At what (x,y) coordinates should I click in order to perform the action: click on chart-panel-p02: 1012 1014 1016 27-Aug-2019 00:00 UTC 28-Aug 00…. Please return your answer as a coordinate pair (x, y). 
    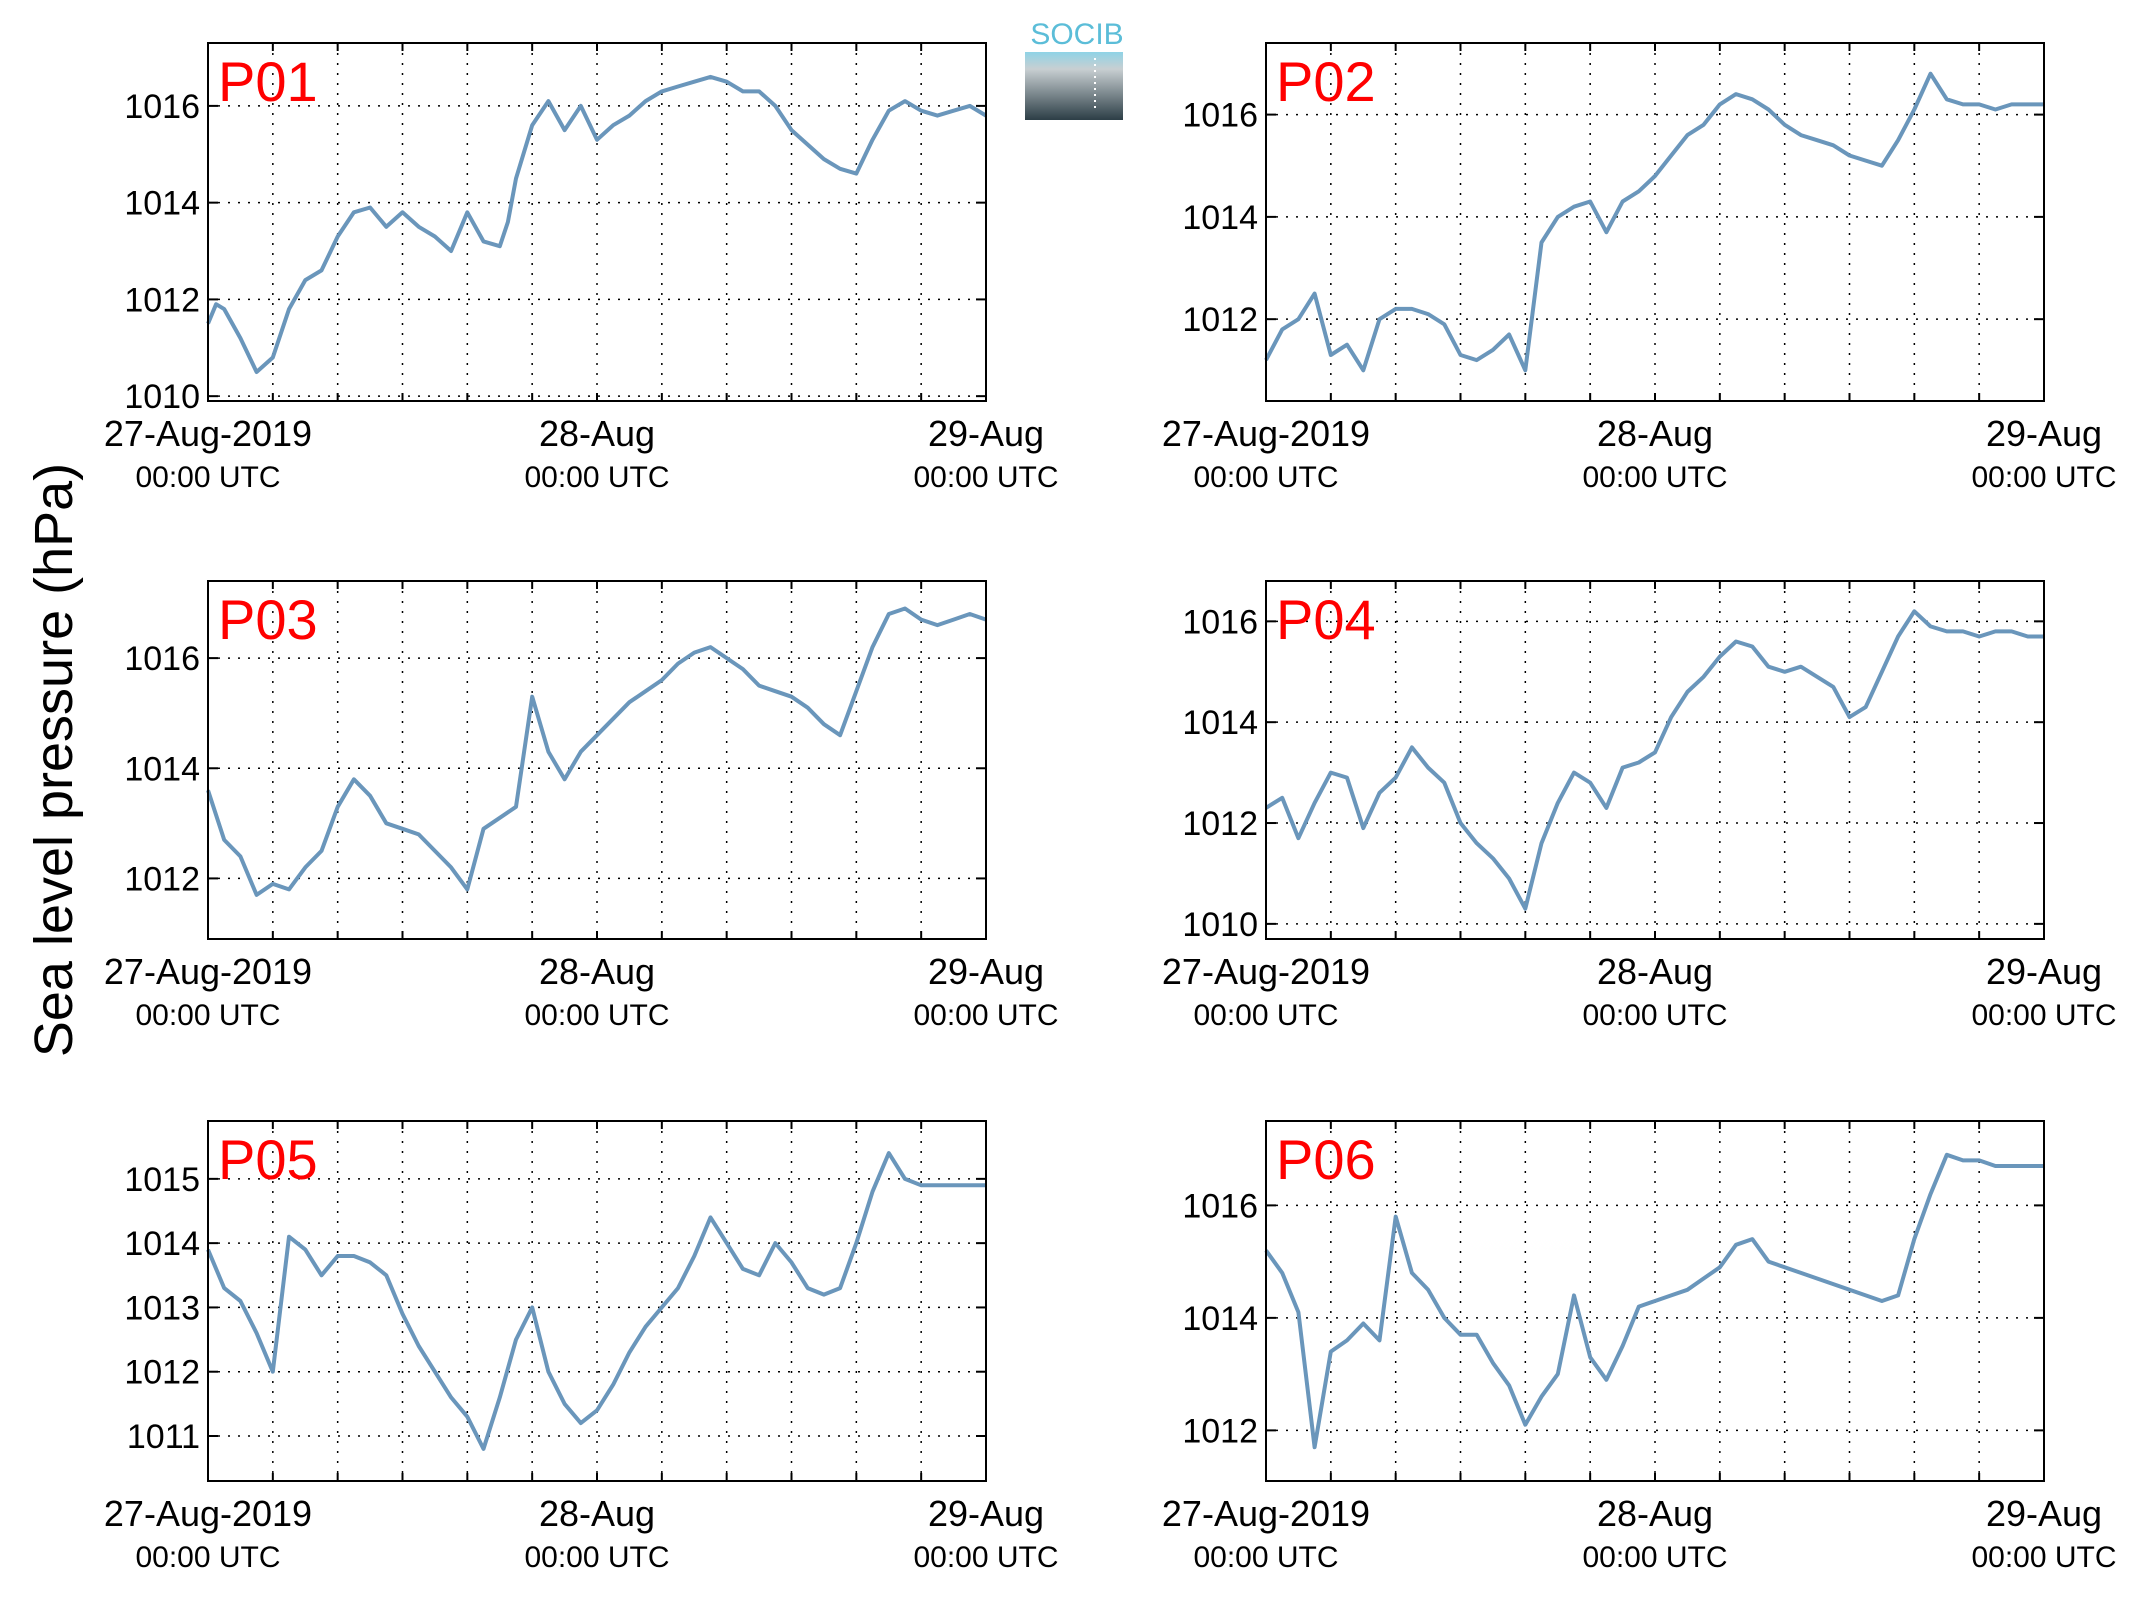
    Looking at the image, I should click on (1639, 268).